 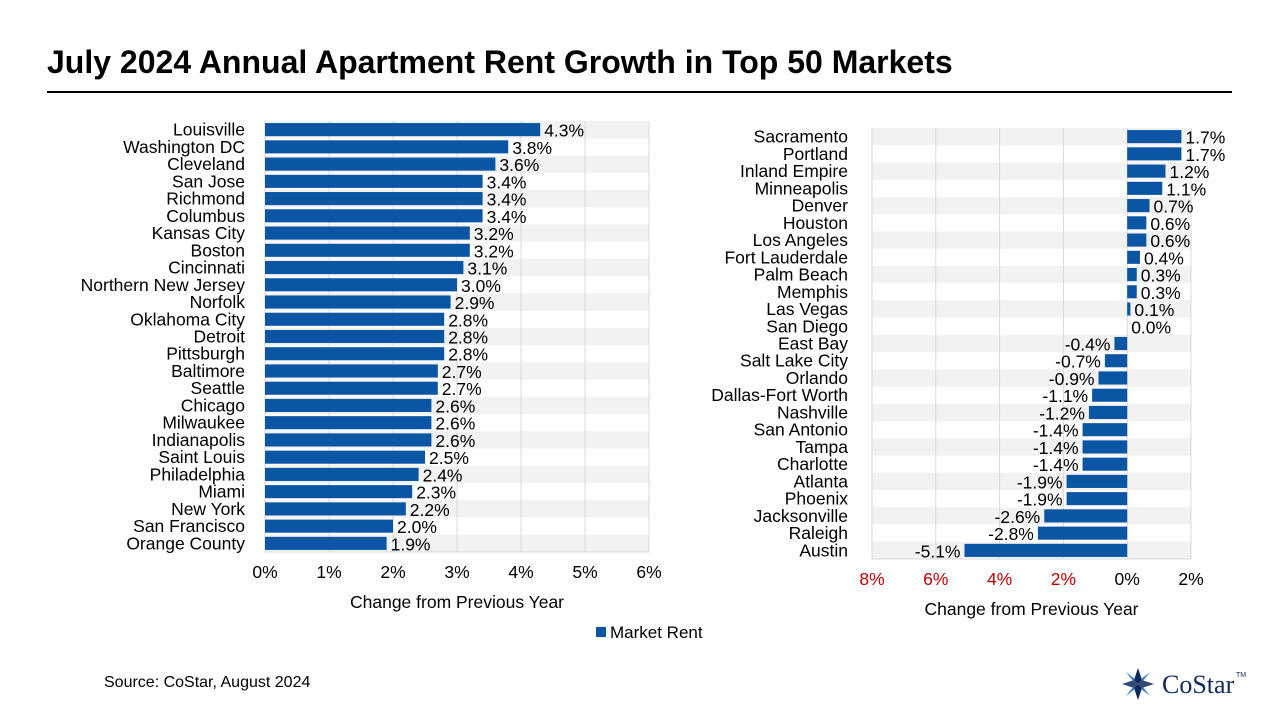 I want to click on category-label: Miami, so click(x=221, y=492).